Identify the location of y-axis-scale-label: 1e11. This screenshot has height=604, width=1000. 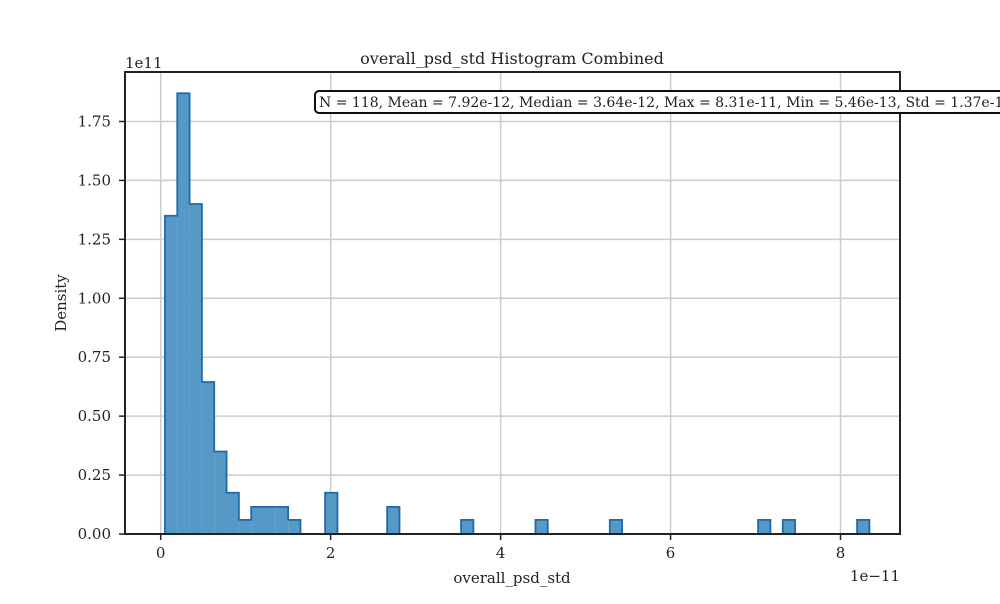
(144, 63).